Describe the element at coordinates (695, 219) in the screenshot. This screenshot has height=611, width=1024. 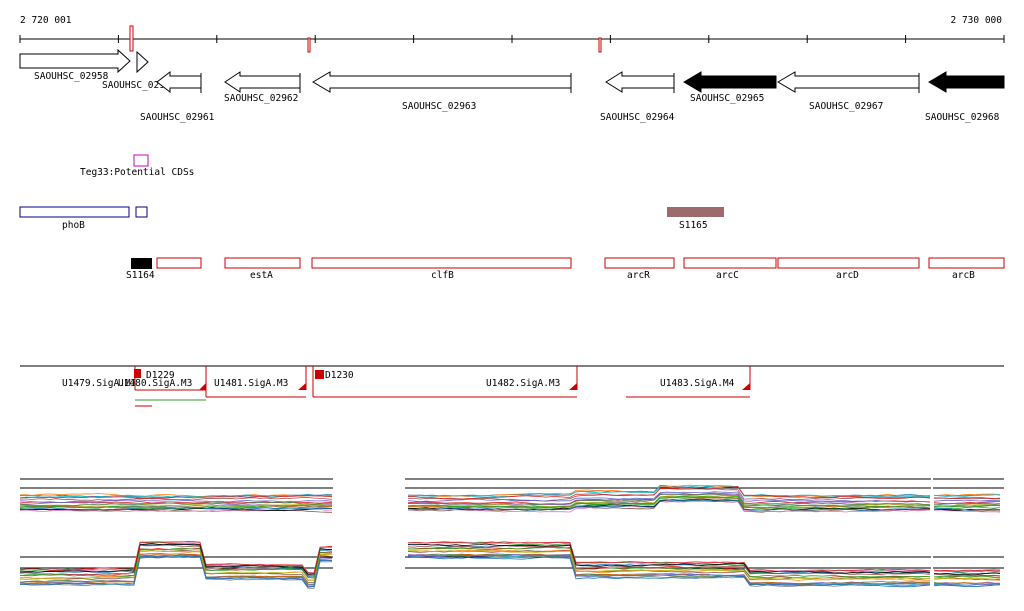
I see `srna-track: S1165` at that location.